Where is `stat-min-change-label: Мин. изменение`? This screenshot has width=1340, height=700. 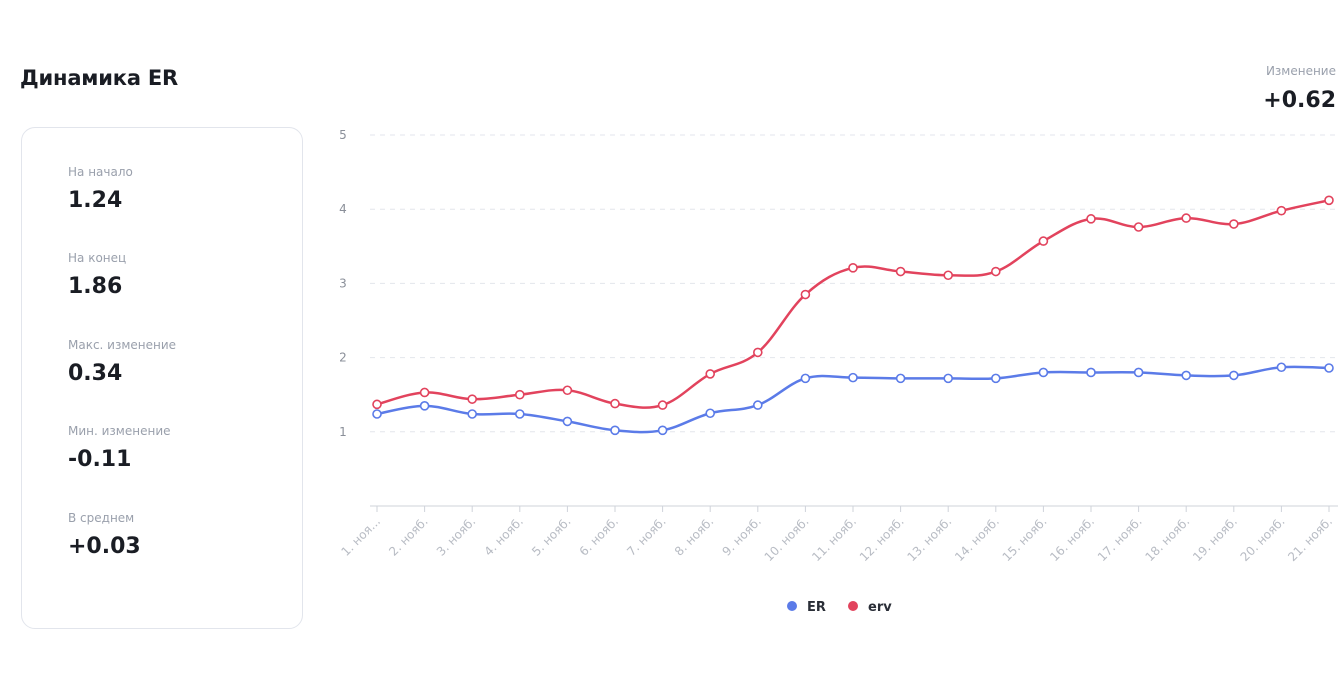 stat-min-change-label: Мин. изменение is located at coordinates (119, 431).